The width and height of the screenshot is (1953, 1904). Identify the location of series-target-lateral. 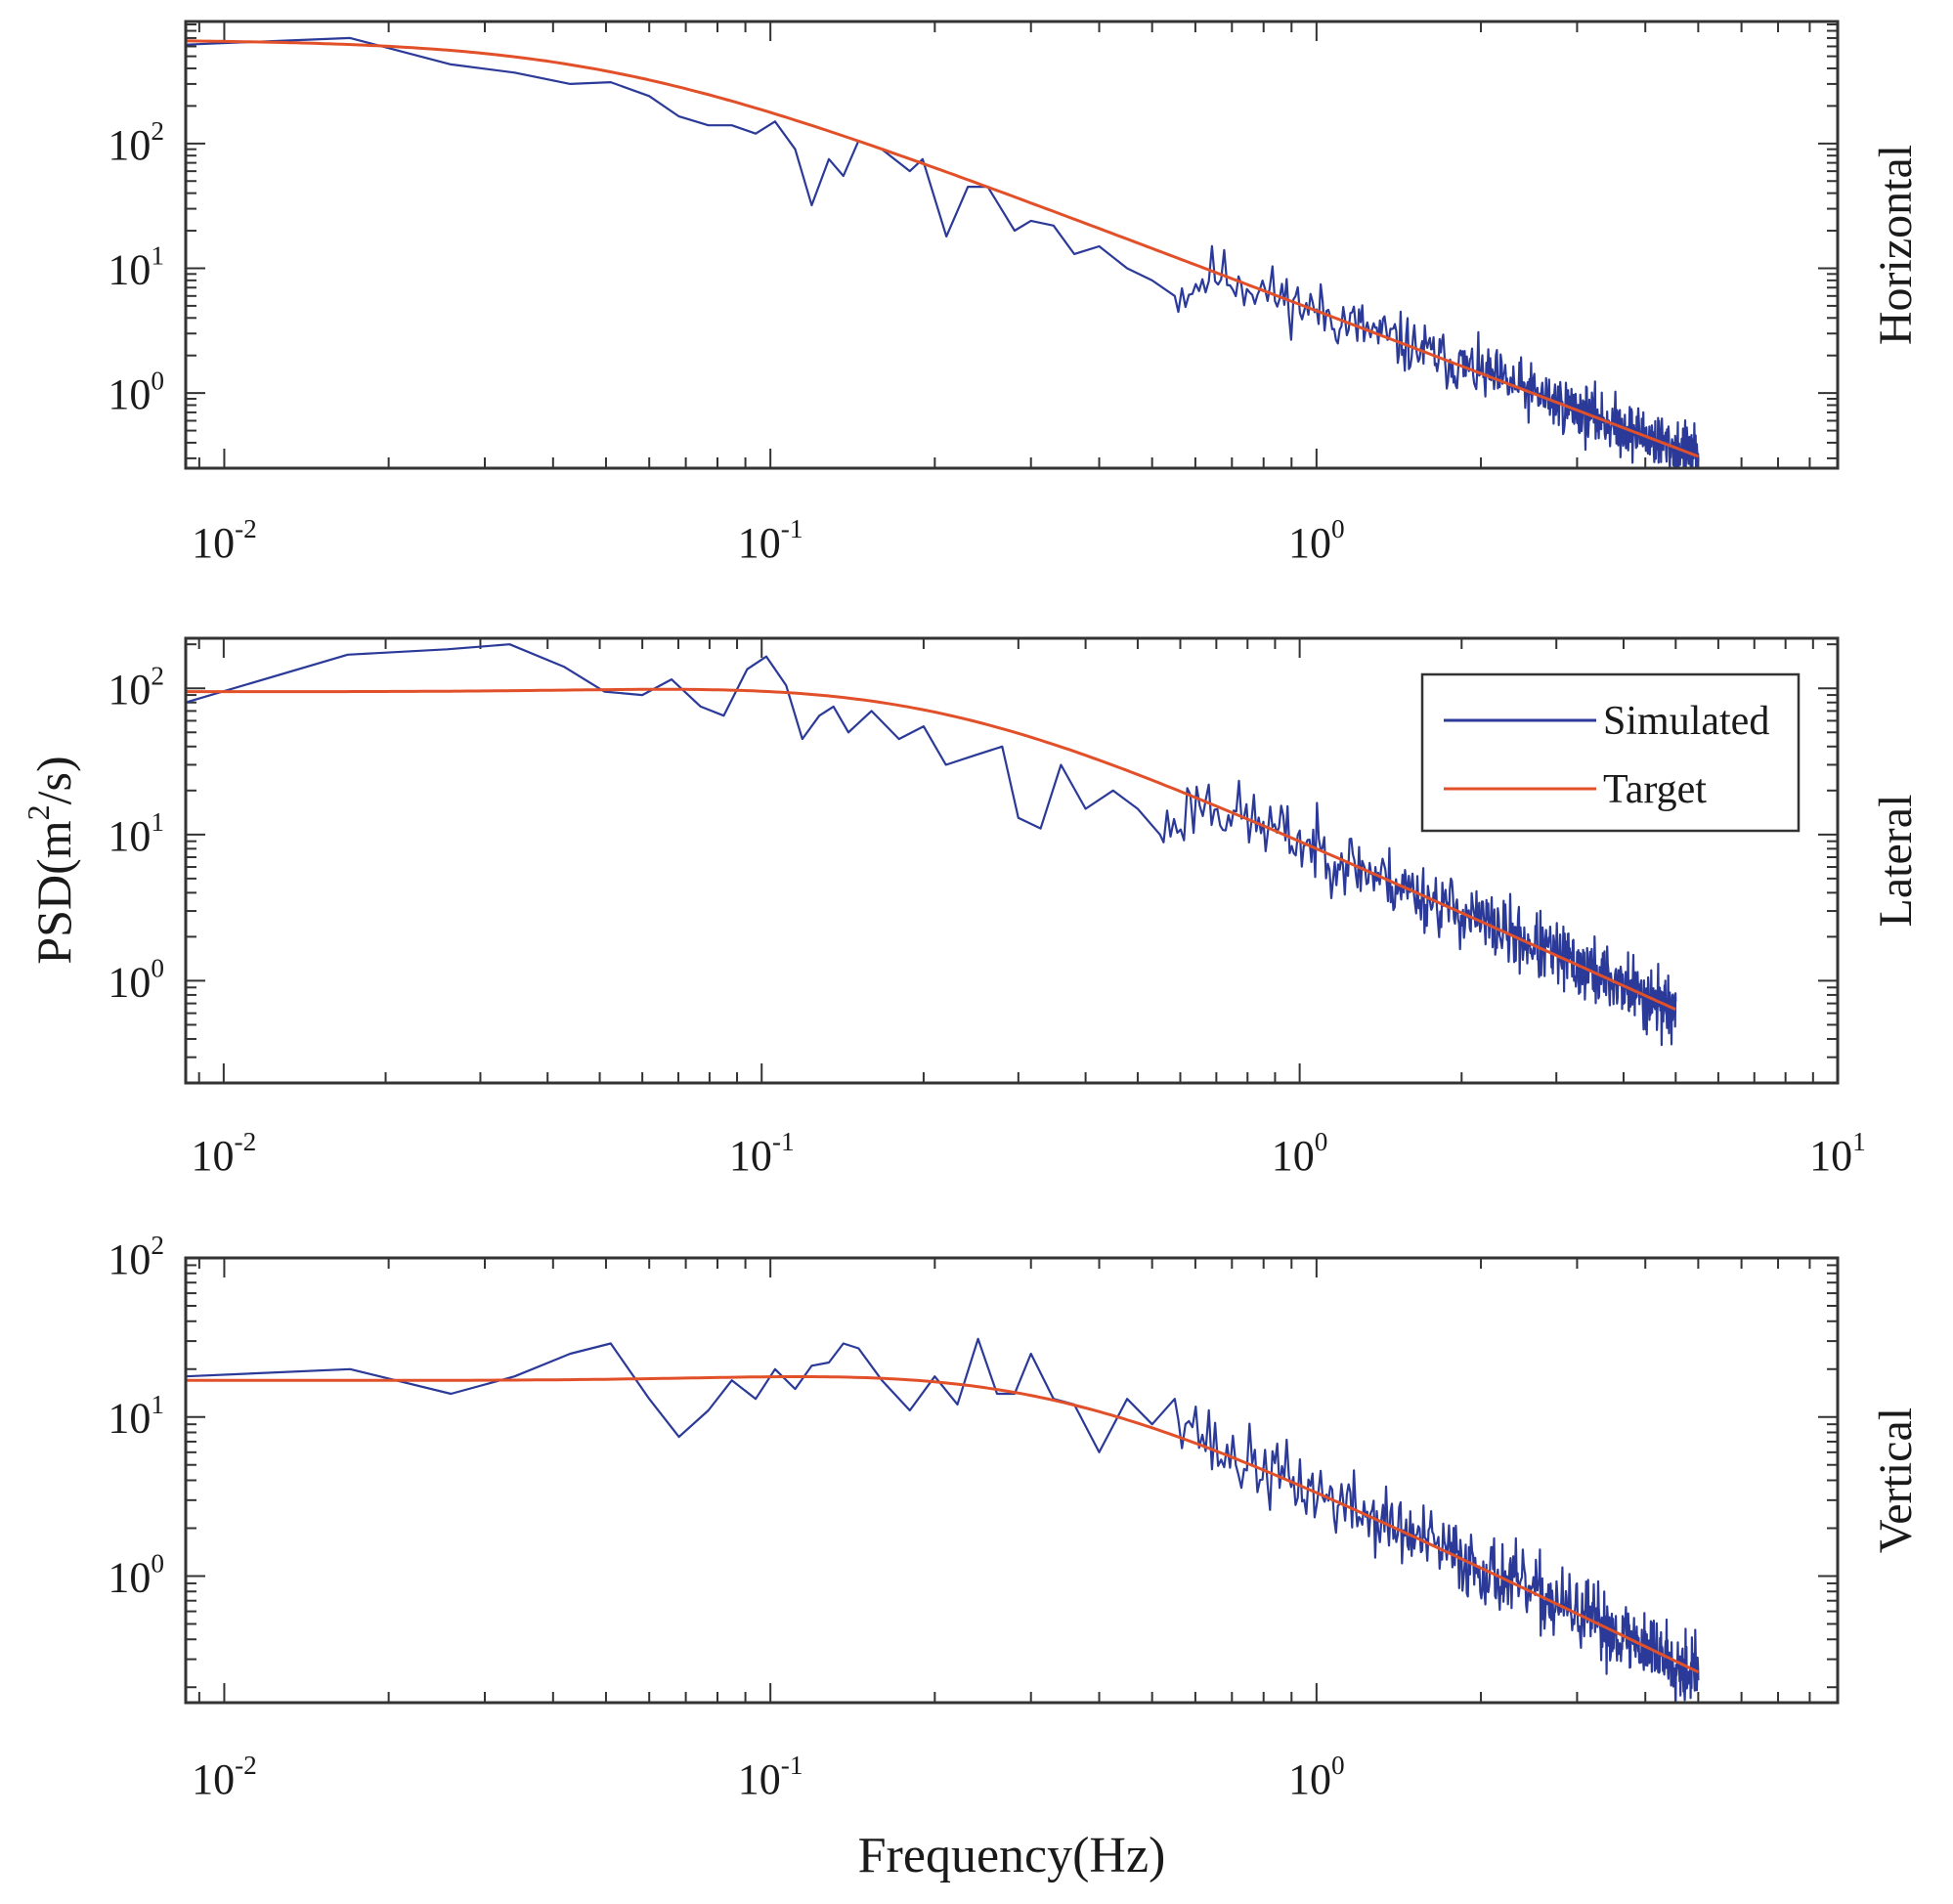
(931, 849).